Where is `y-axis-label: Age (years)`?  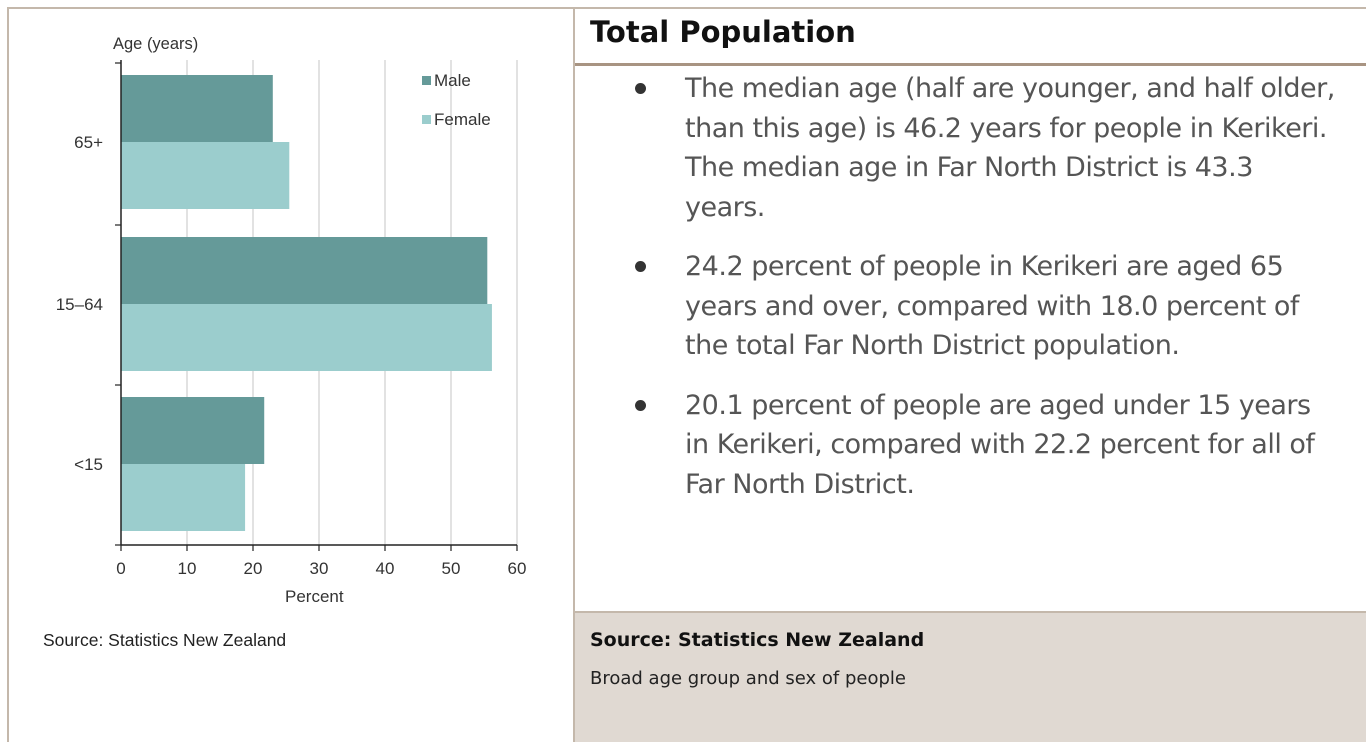 y-axis-label: Age (years) is located at coordinates (155, 44).